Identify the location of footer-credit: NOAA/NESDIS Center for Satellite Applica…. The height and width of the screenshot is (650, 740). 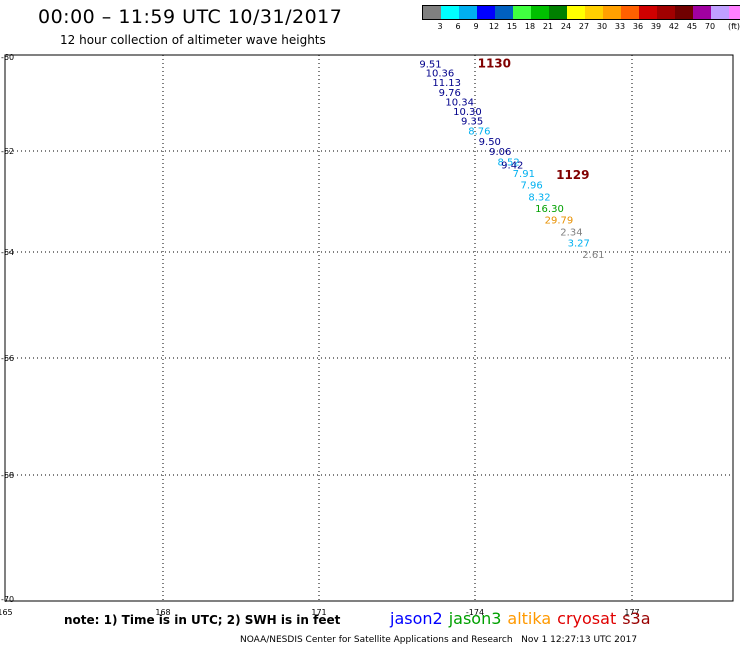
(438, 640).